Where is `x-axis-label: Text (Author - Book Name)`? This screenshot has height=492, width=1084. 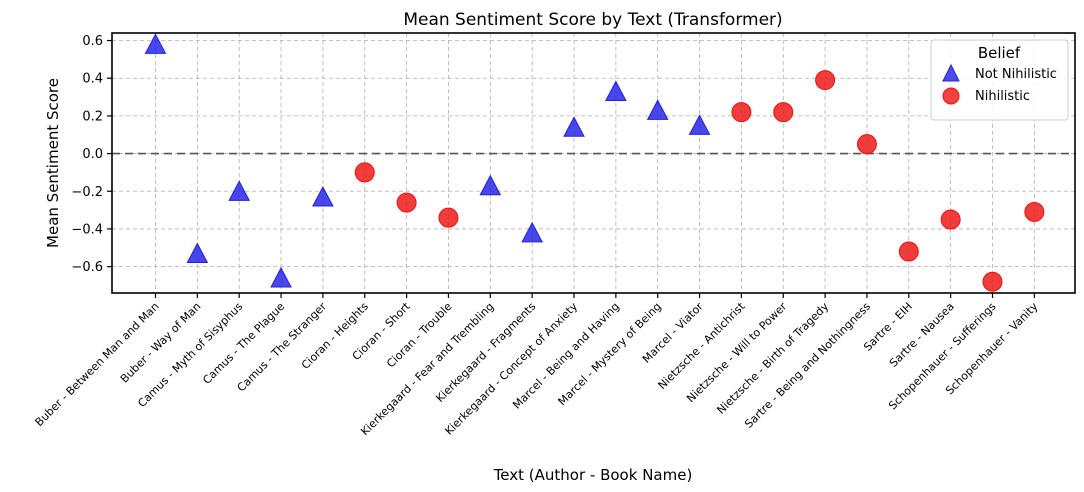
x-axis-label: Text (Author - Book Name) is located at coordinates (593, 475).